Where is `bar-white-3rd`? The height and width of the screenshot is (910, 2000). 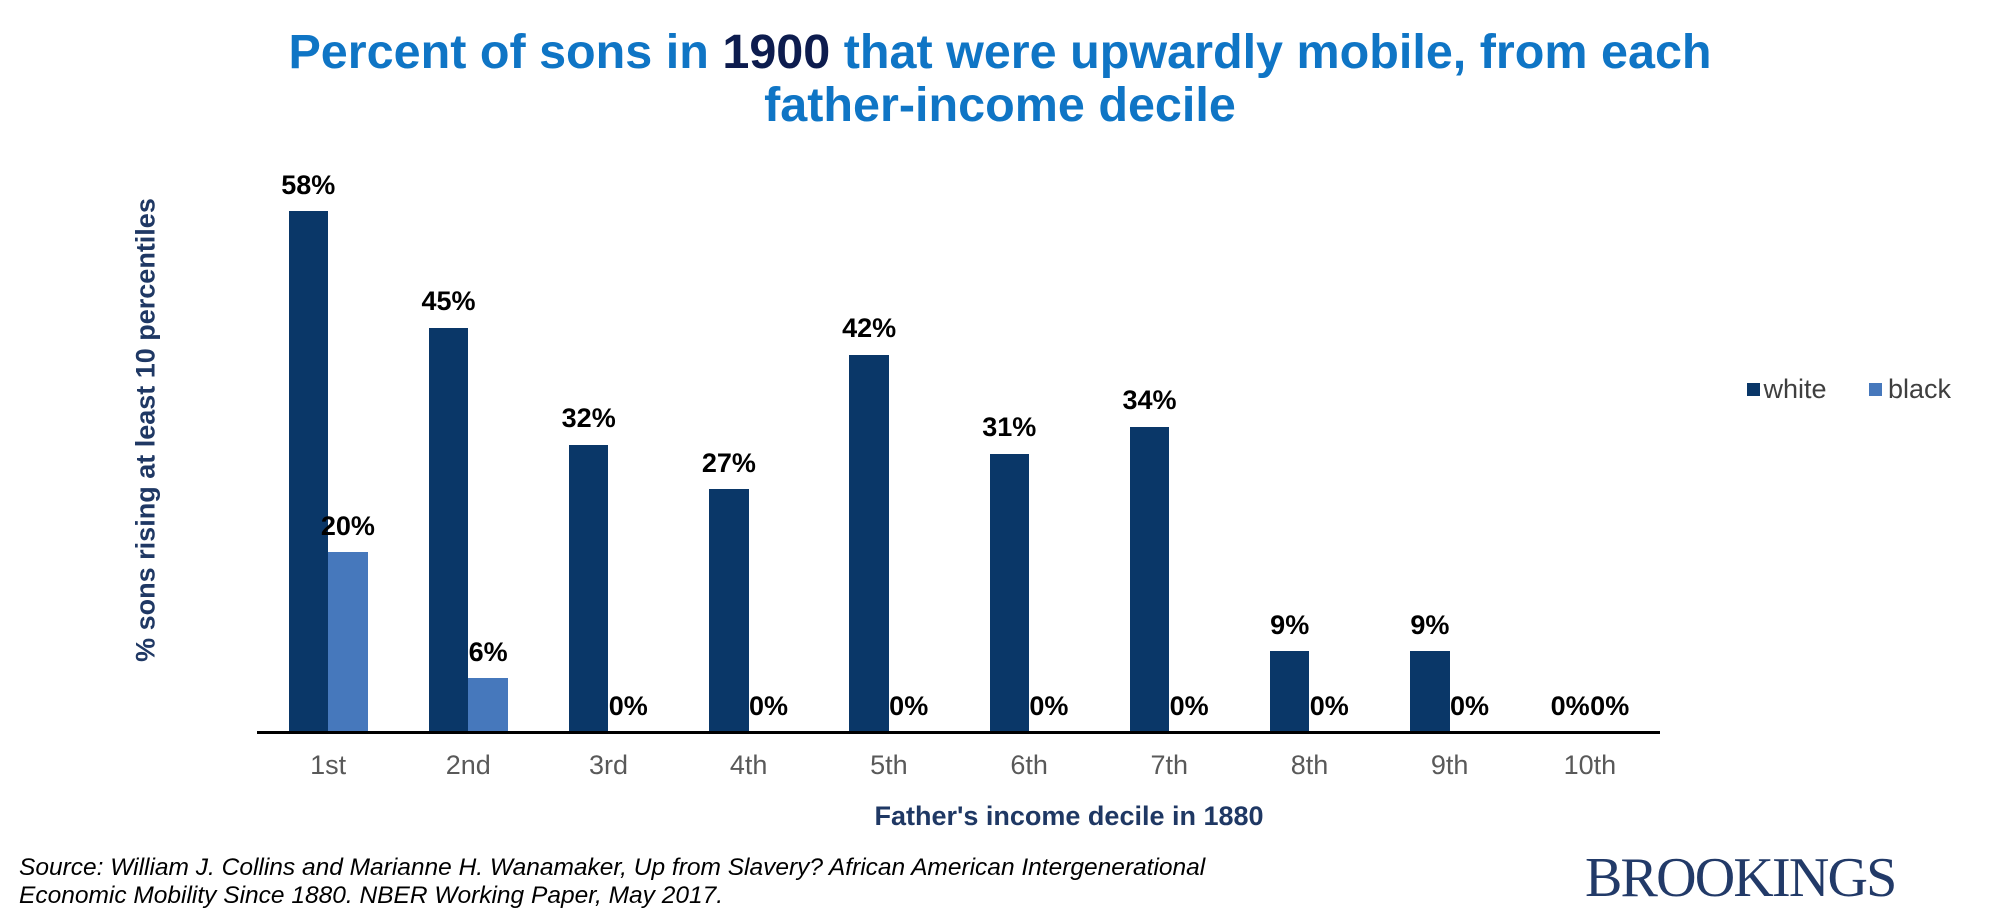
bar-white-3rd is located at coordinates (588, 588).